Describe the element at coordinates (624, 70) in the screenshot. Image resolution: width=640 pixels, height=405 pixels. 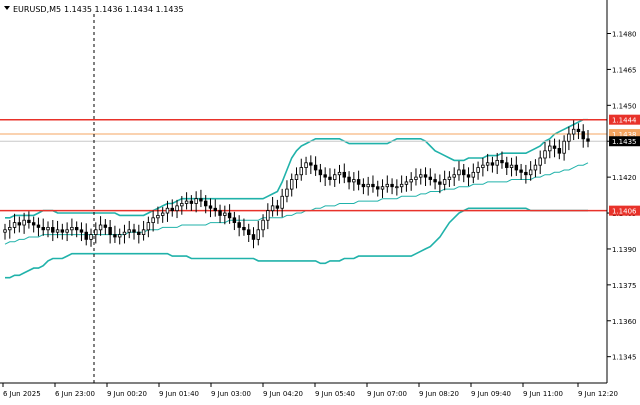
I see `y-tick-label: 1.1465` at that location.